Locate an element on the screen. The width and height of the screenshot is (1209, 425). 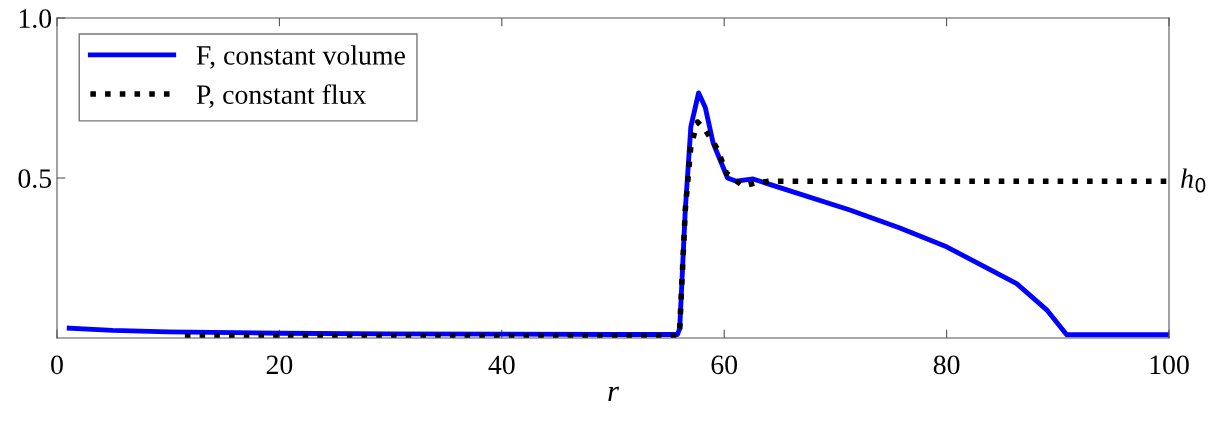
x-tick-label: 20 is located at coordinates (279, 365).